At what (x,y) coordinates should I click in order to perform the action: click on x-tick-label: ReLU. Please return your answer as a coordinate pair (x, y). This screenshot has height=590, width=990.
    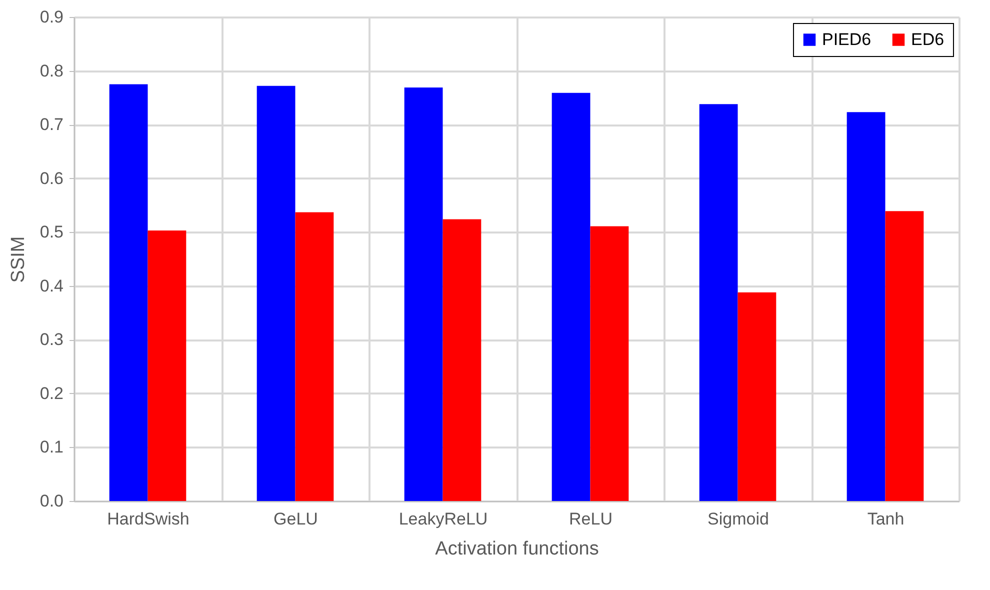
    Looking at the image, I should click on (590, 519).